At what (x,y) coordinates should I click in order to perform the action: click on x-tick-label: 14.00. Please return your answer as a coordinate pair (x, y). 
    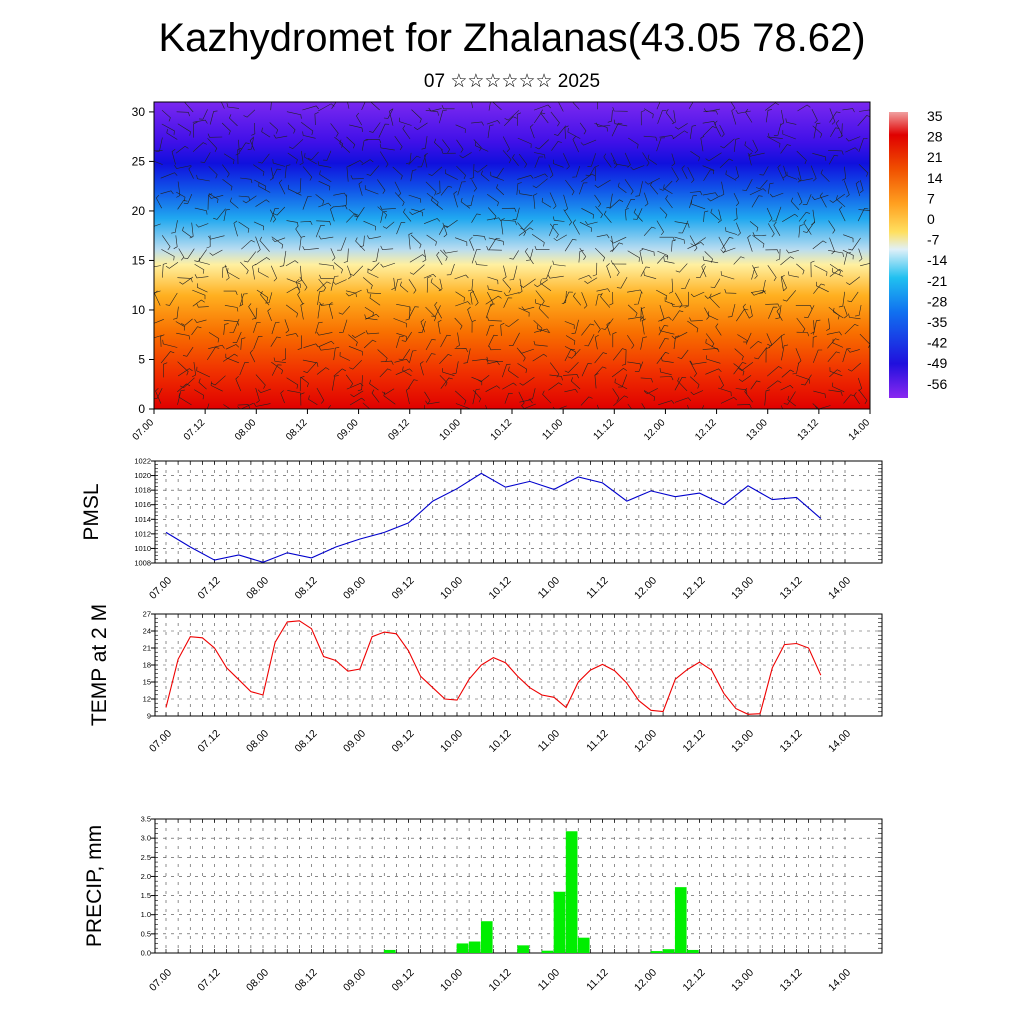
    Looking at the image, I should click on (860, 430).